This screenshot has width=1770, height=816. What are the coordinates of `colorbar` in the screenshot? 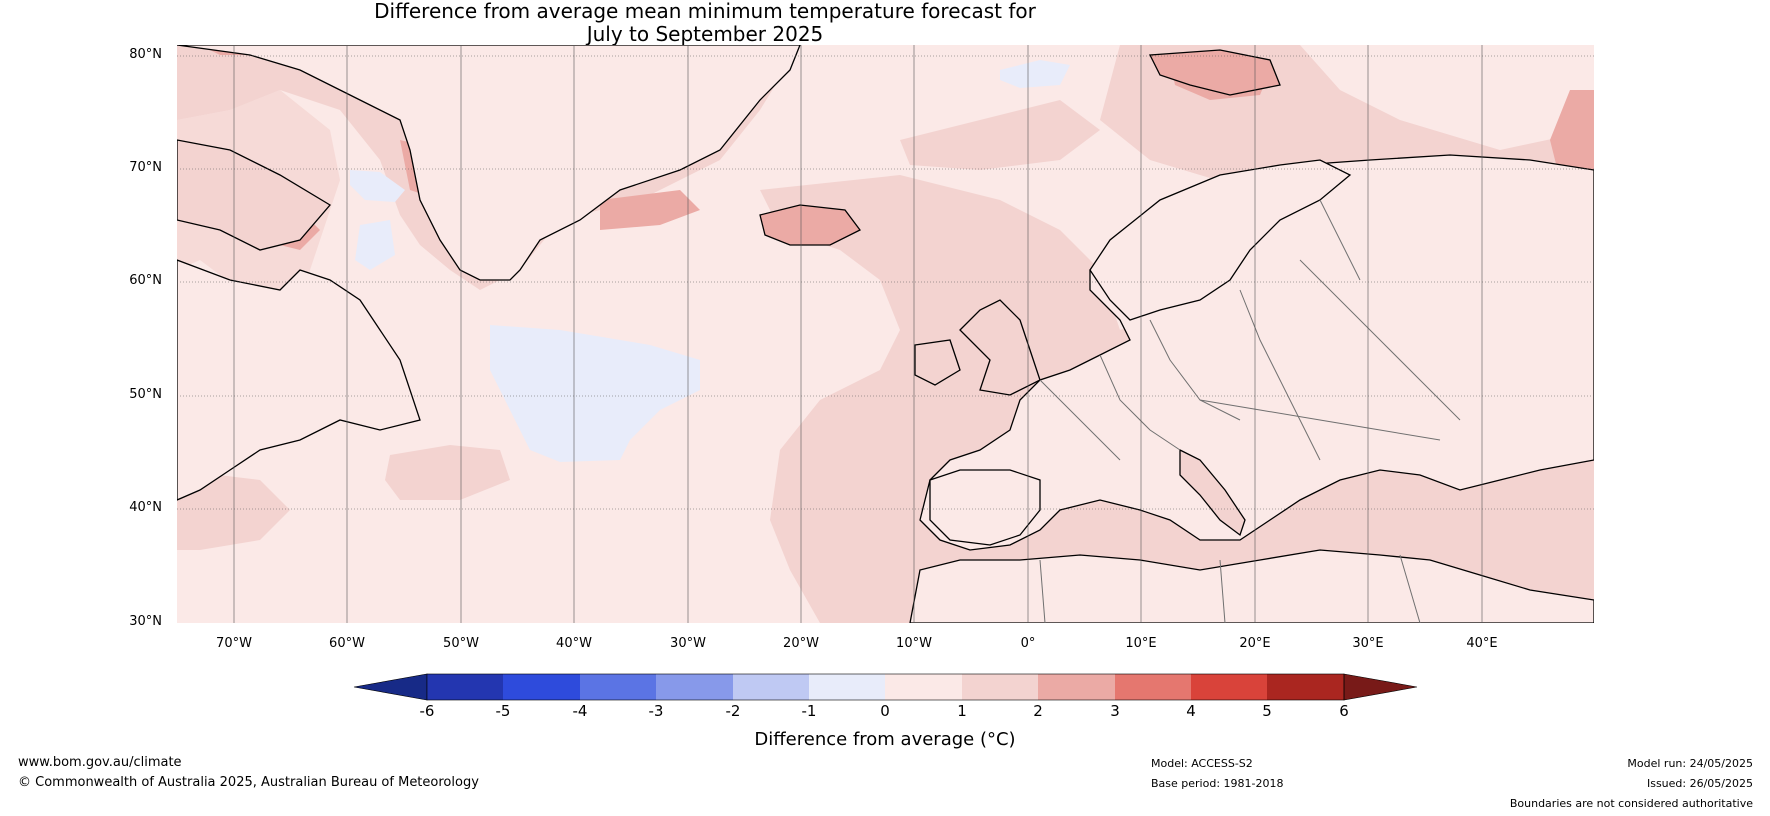 It's located at (885, 687).